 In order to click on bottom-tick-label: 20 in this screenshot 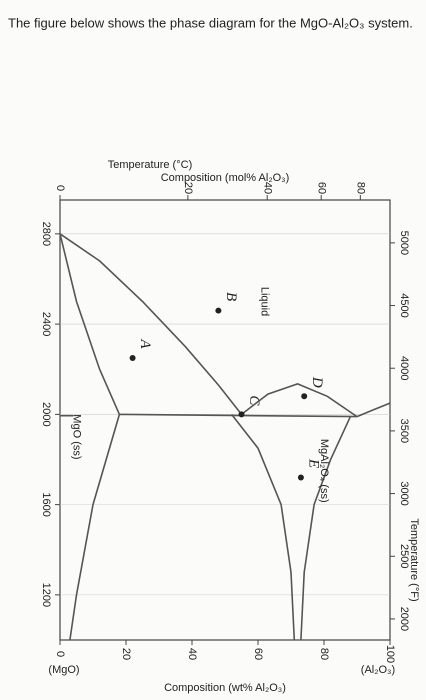, I will do `click(126, 654)`.